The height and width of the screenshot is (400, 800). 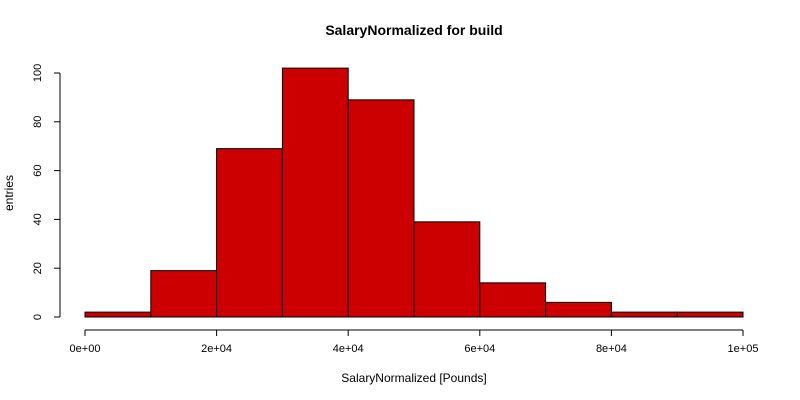 What do you see at coordinates (38, 268) in the screenshot?
I see `y-tick-label: 20` at bounding box center [38, 268].